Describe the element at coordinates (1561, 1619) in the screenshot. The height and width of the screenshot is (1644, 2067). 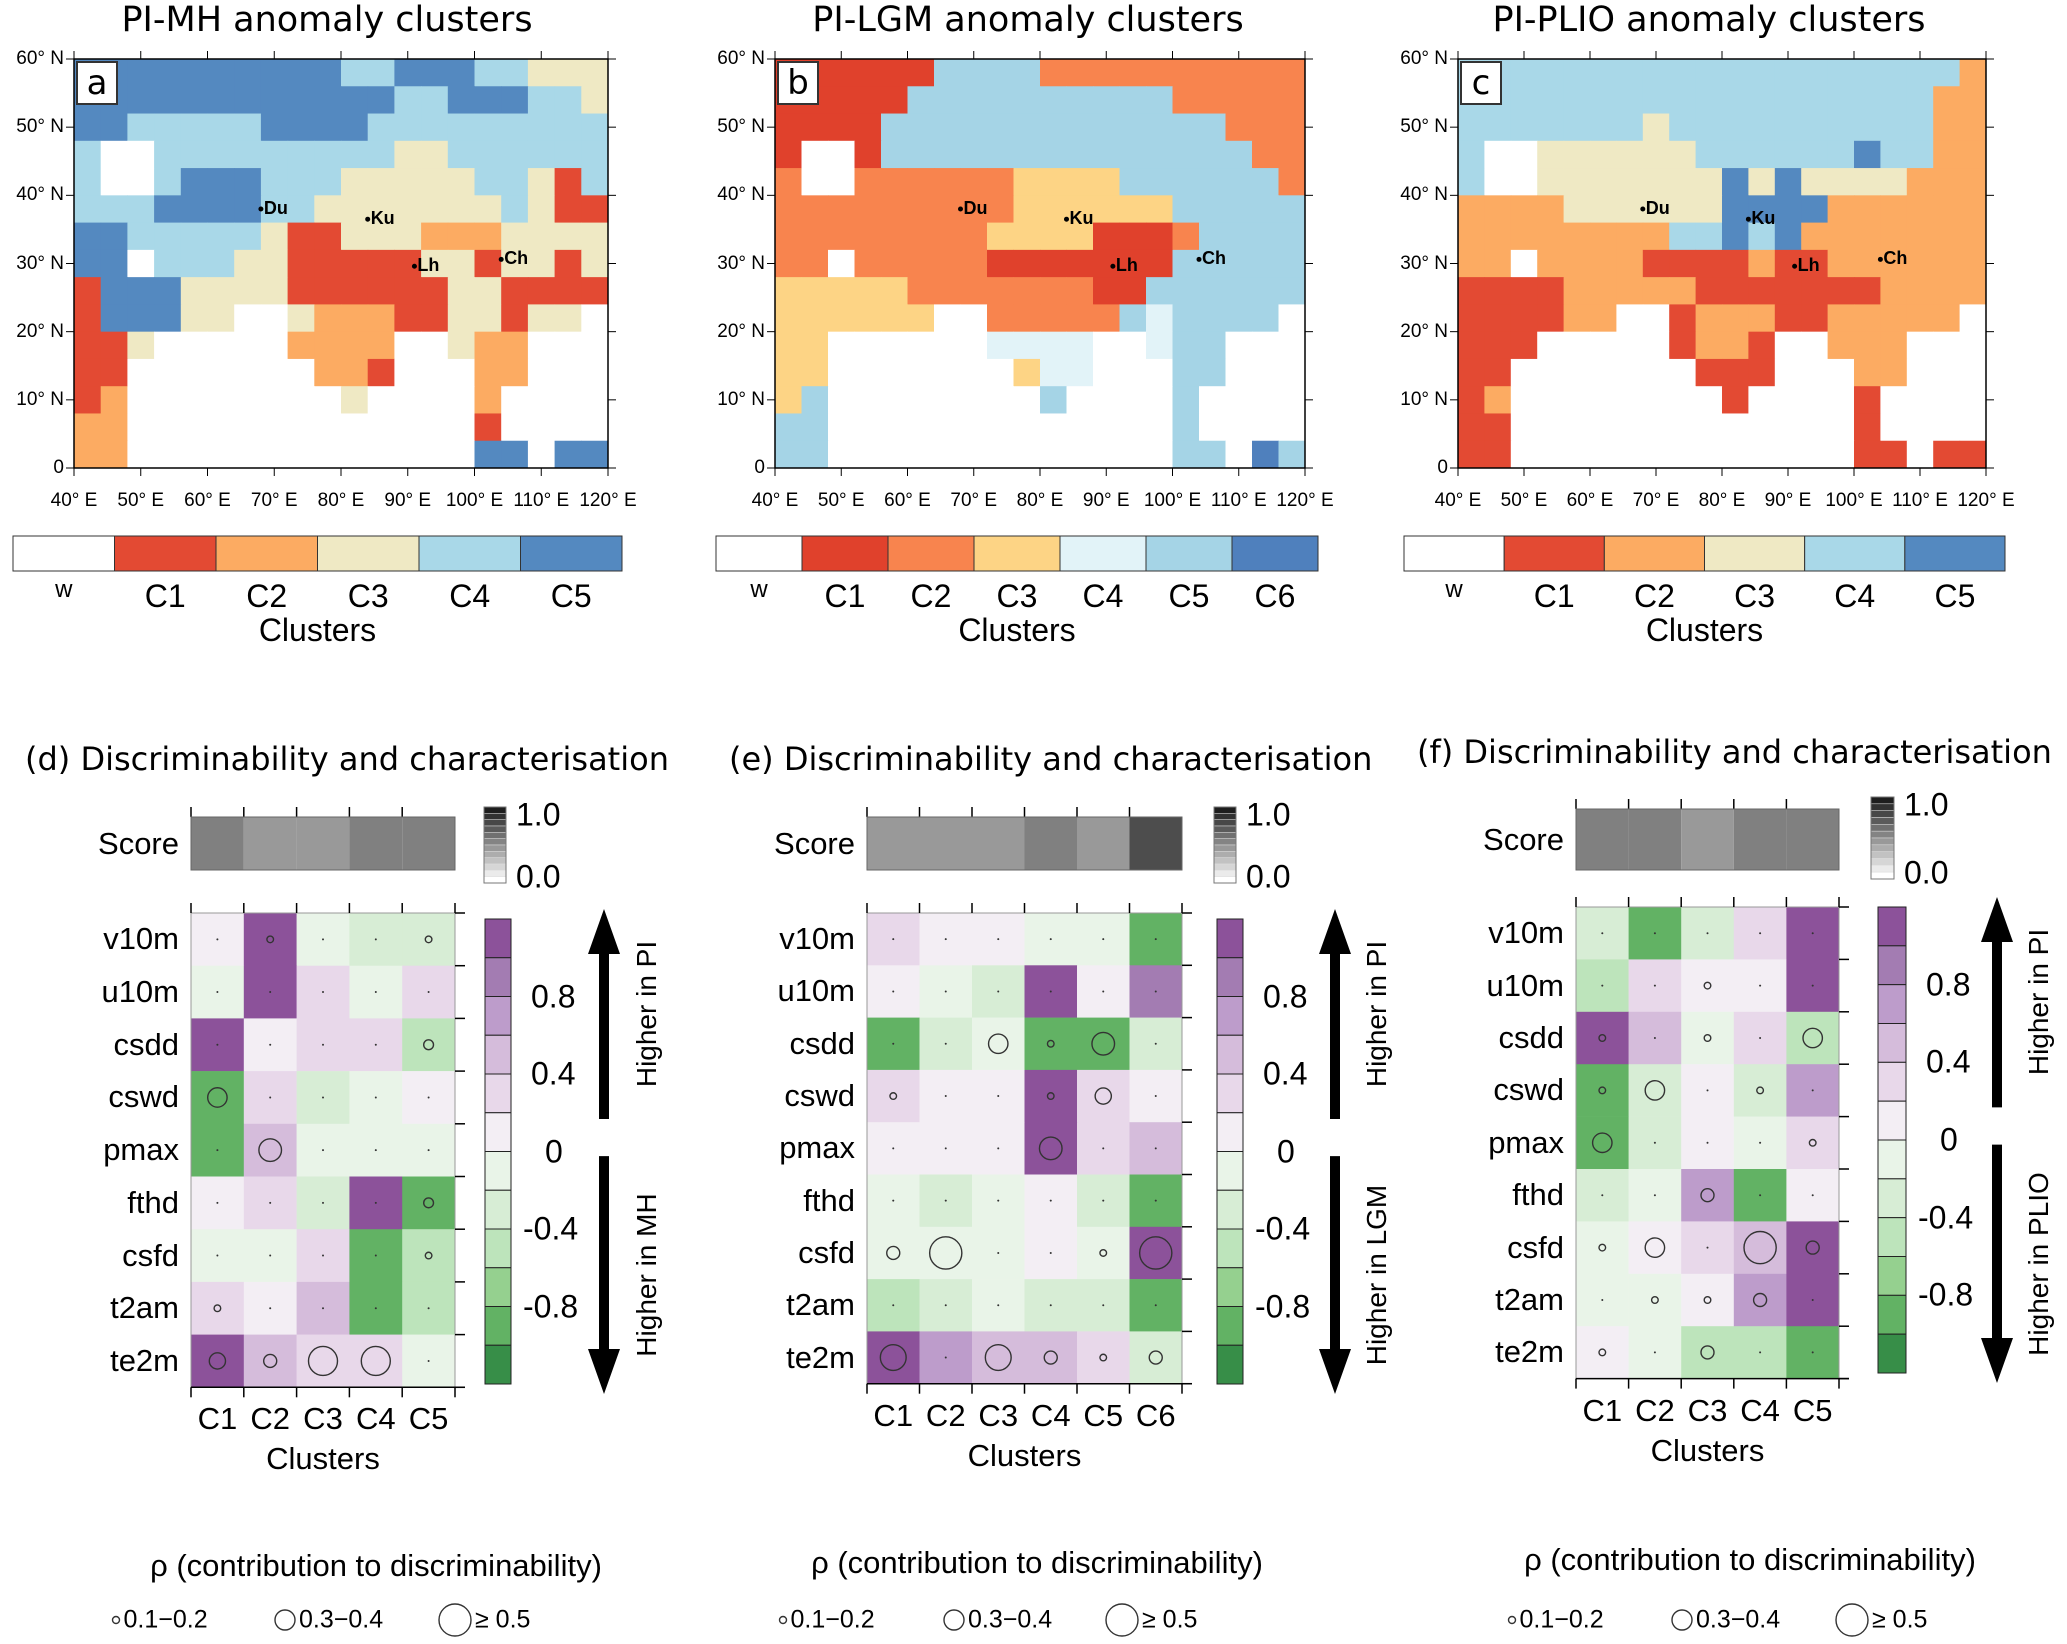
I see `rho-legend-label: 0.1−0.2` at that location.